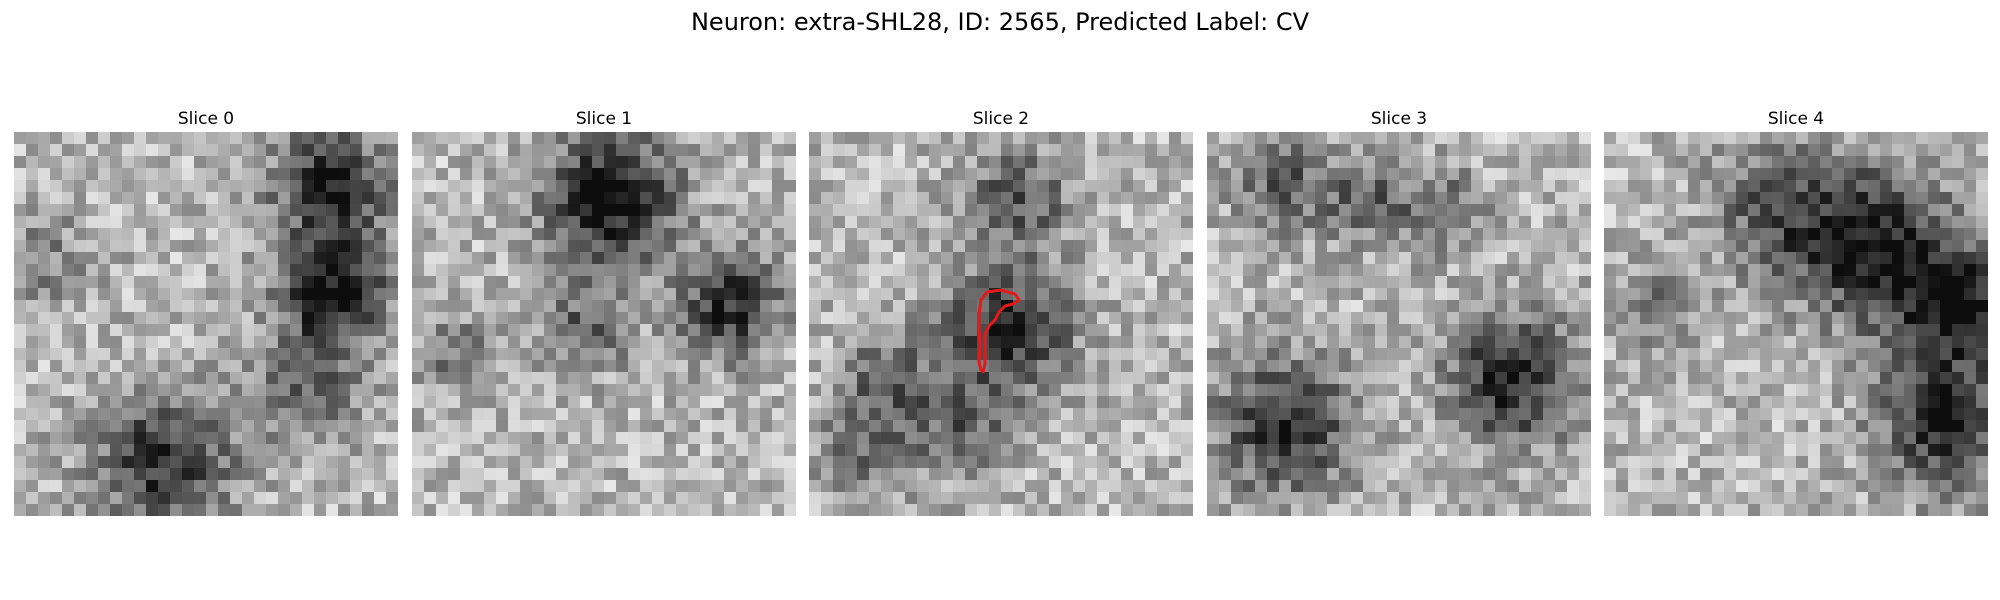 The height and width of the screenshot is (600, 2000). What do you see at coordinates (604, 119) in the screenshot?
I see `slice-title: Slice 1` at bounding box center [604, 119].